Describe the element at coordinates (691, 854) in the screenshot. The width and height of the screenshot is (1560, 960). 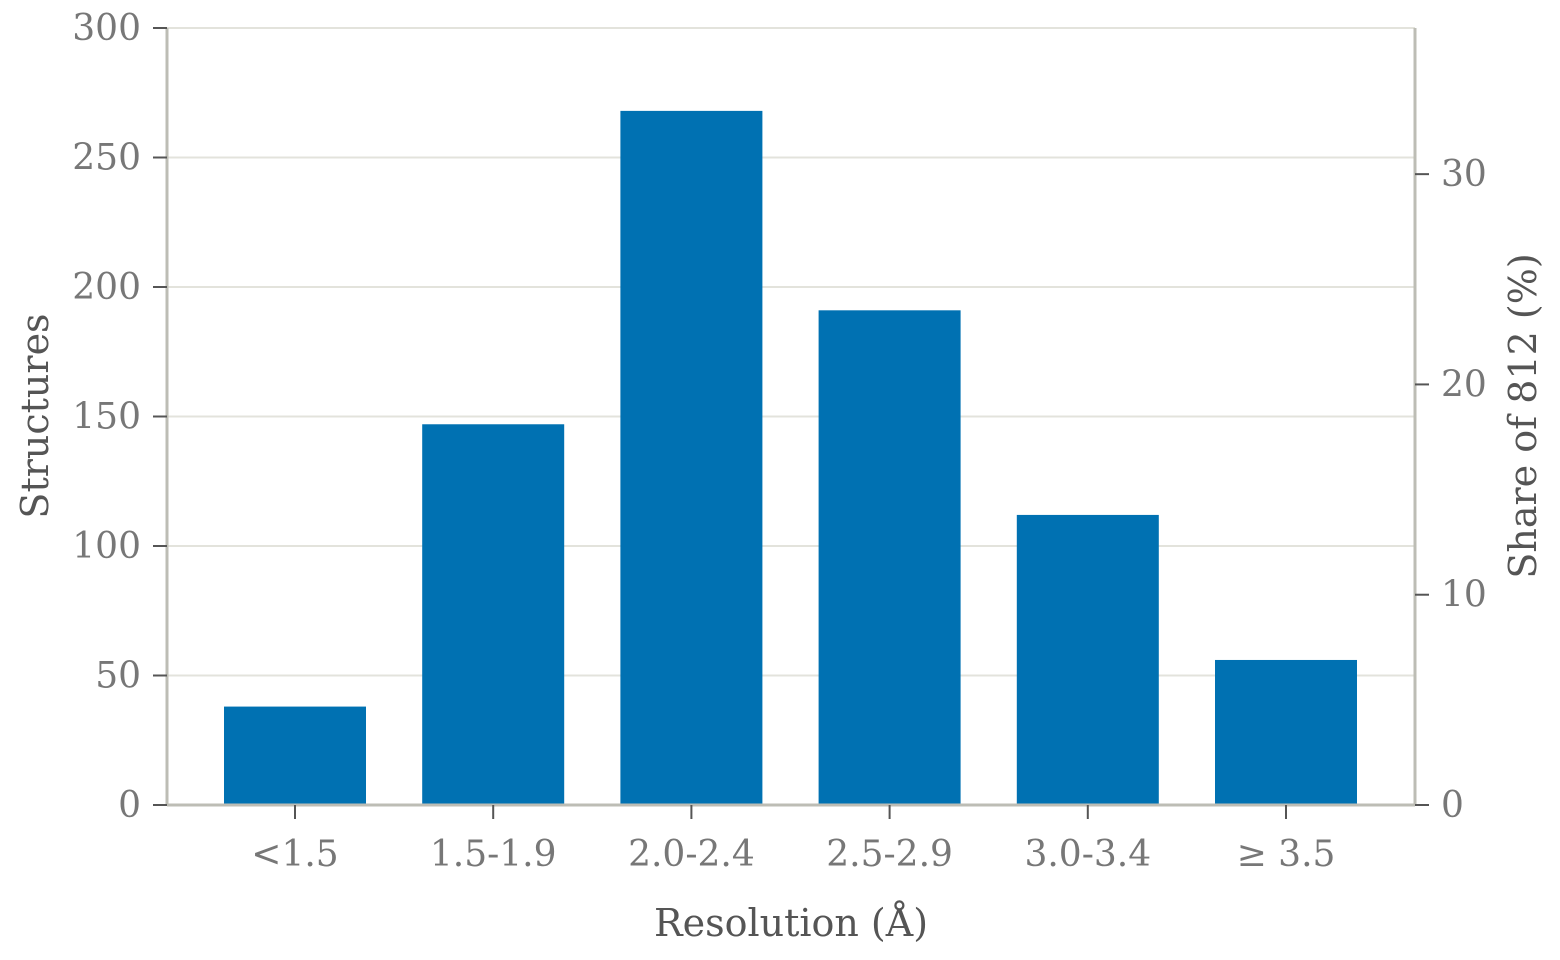
I see `x-tick-label: 2.0-2.4` at that location.